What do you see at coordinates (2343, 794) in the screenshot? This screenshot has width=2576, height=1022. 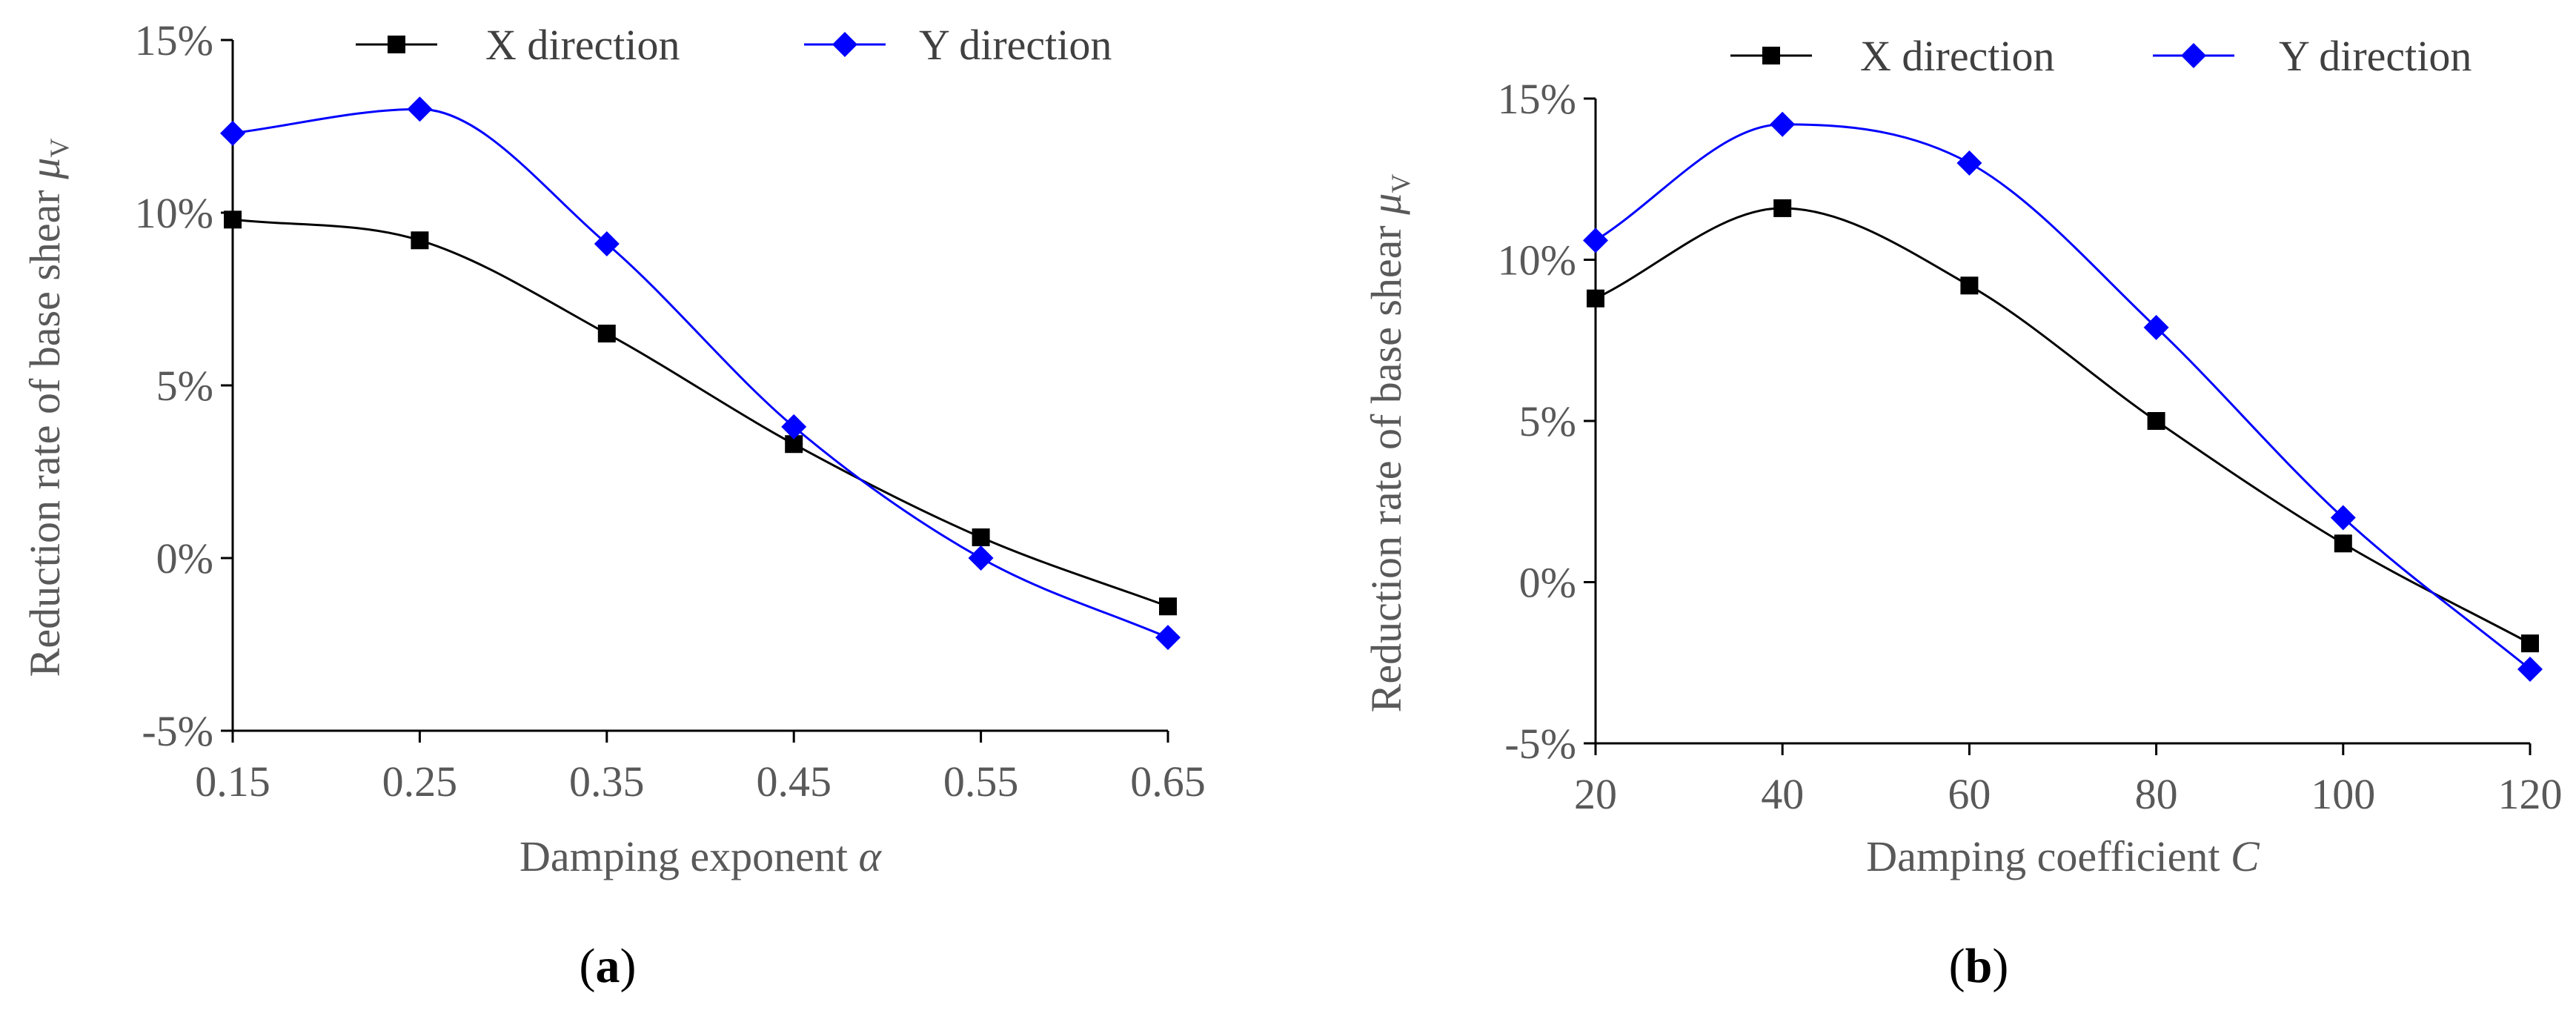 I see `x-tick-label: 100` at bounding box center [2343, 794].